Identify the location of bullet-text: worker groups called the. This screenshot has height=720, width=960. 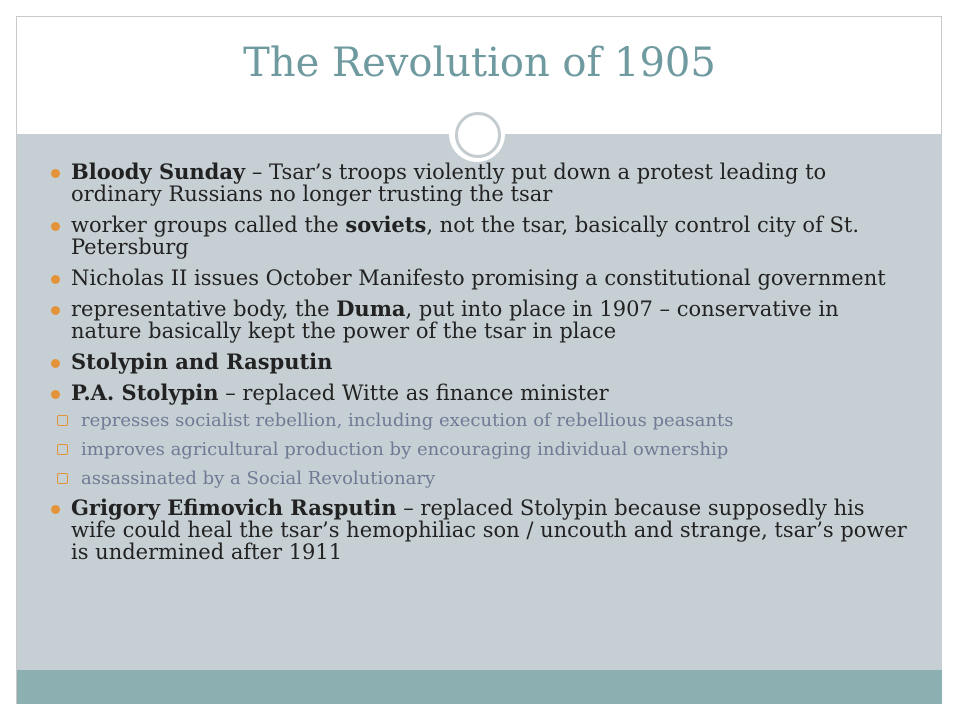
(208, 225).